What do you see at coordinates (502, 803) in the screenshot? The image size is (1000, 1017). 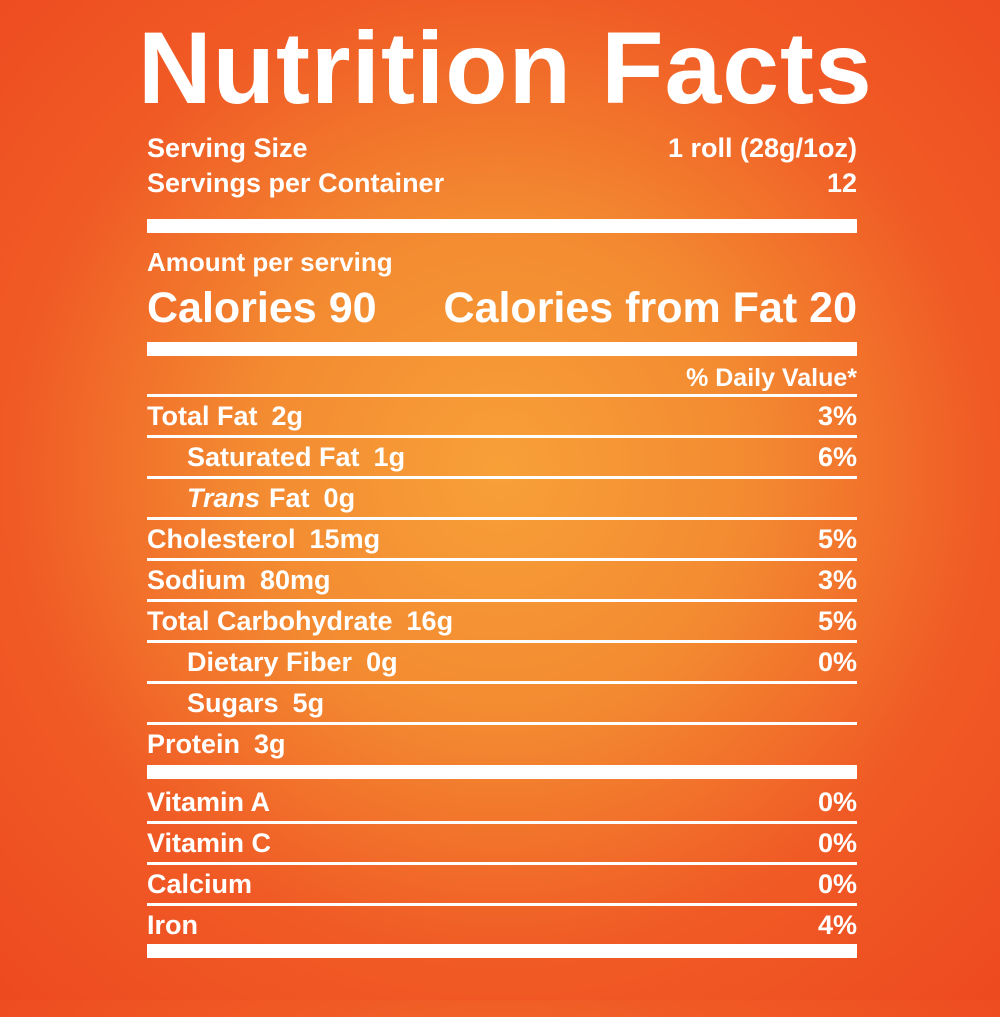 I see `vitamin-mineral-row: Vitamin A 0%` at bounding box center [502, 803].